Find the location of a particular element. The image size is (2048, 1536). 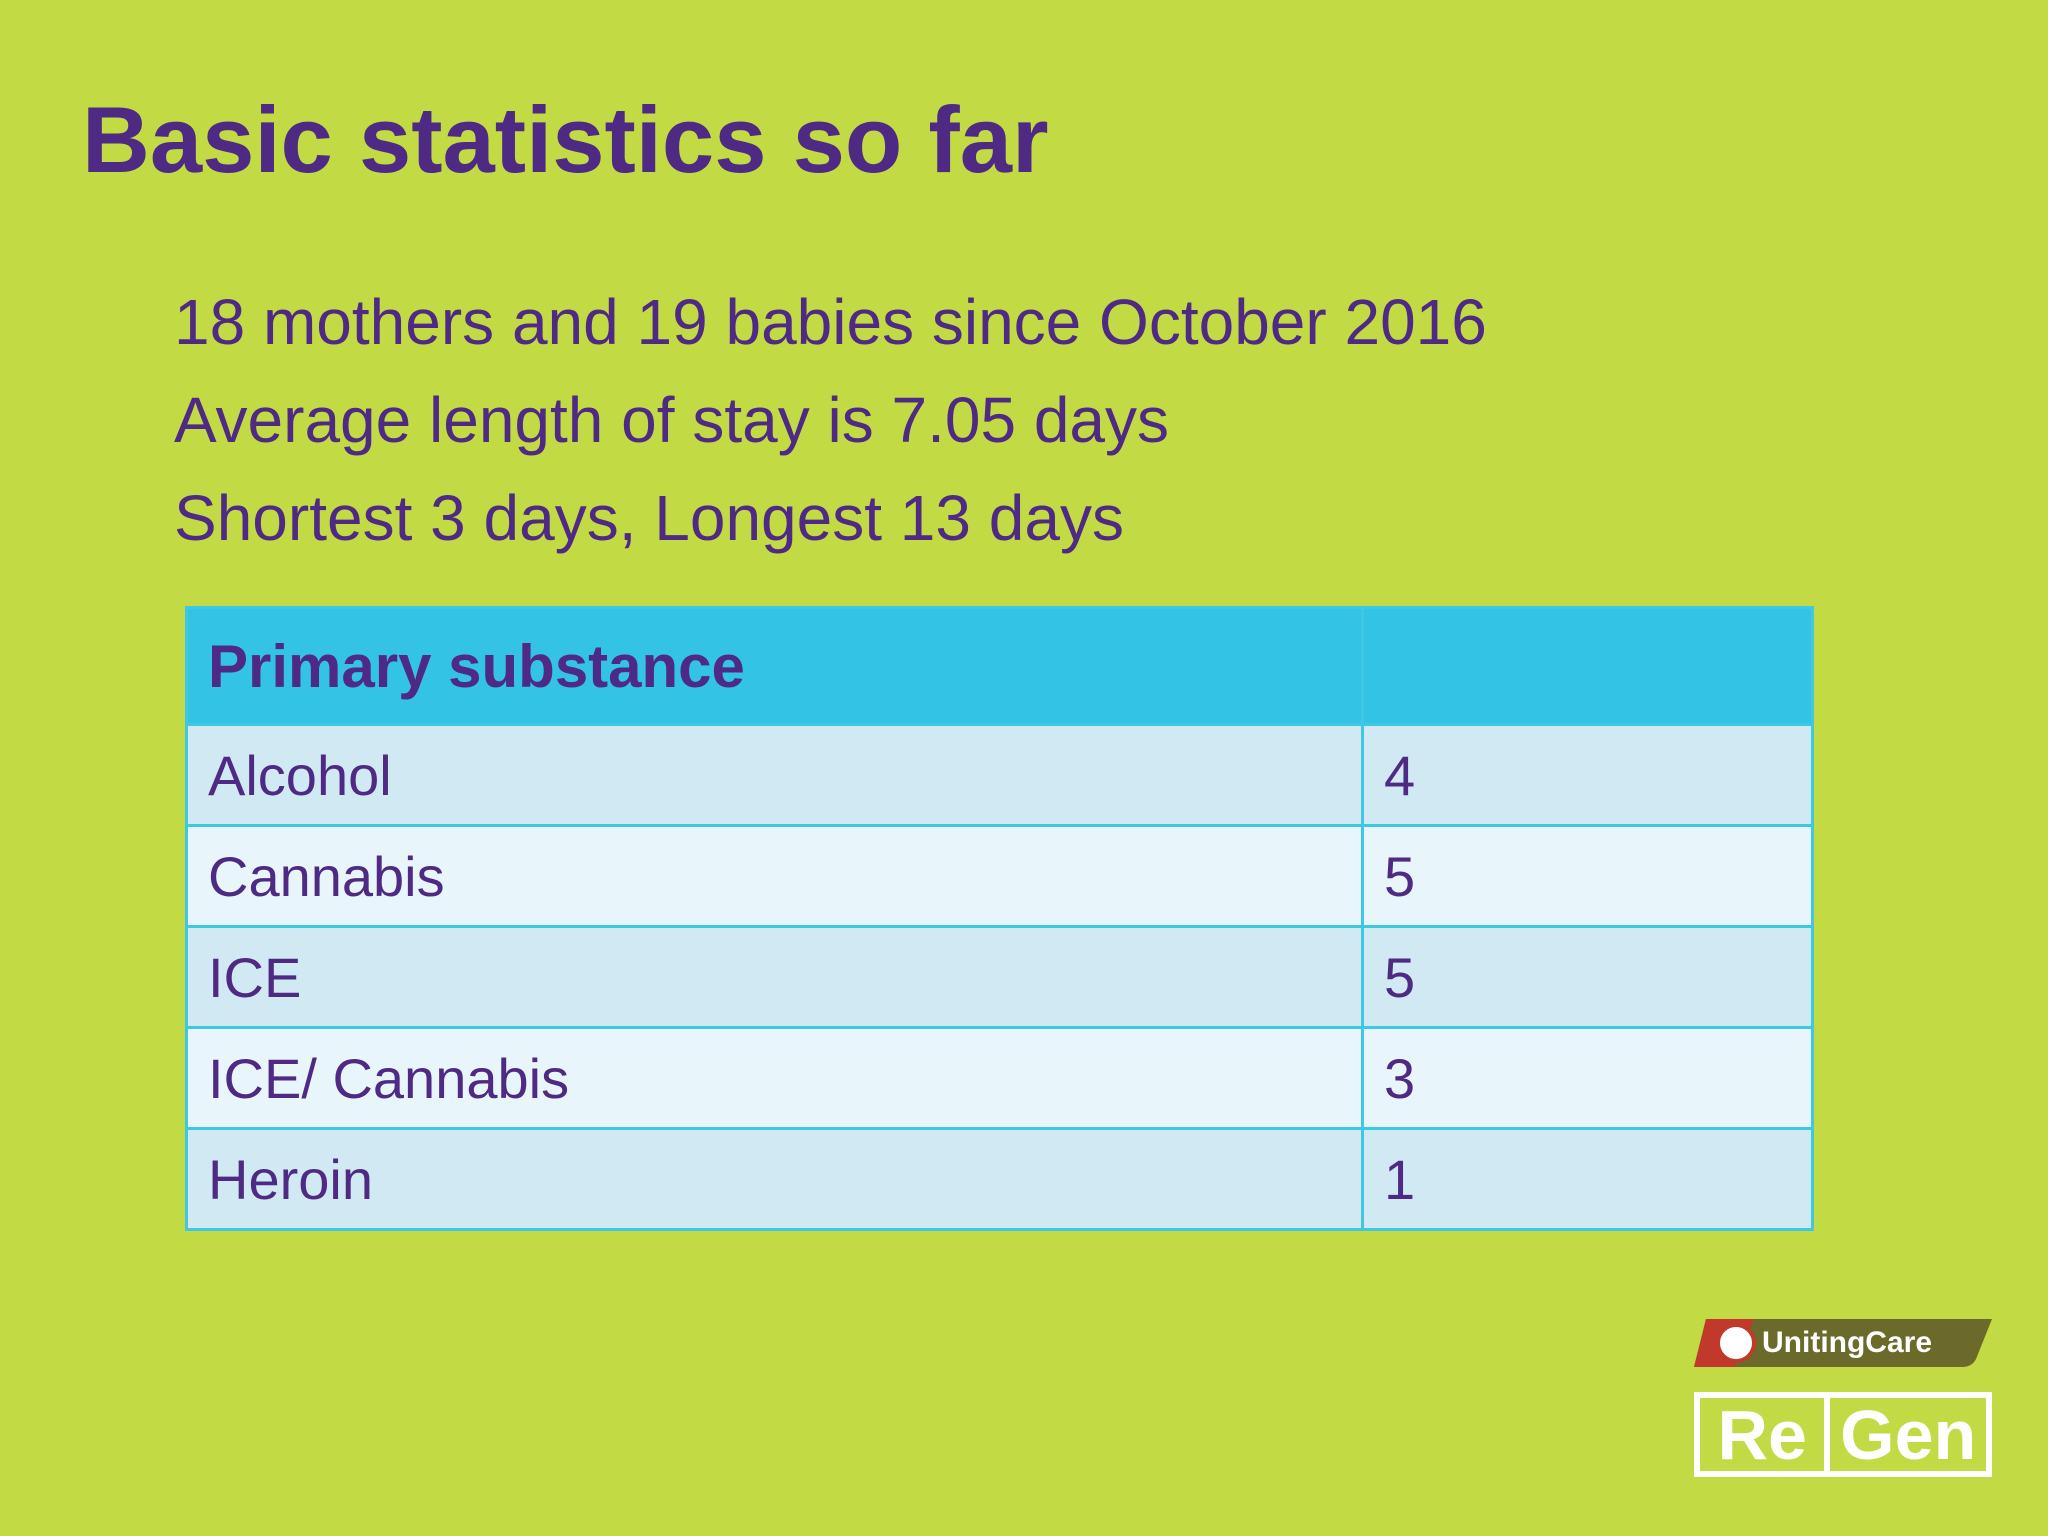

header-cell: Primary substance is located at coordinates (774, 666).